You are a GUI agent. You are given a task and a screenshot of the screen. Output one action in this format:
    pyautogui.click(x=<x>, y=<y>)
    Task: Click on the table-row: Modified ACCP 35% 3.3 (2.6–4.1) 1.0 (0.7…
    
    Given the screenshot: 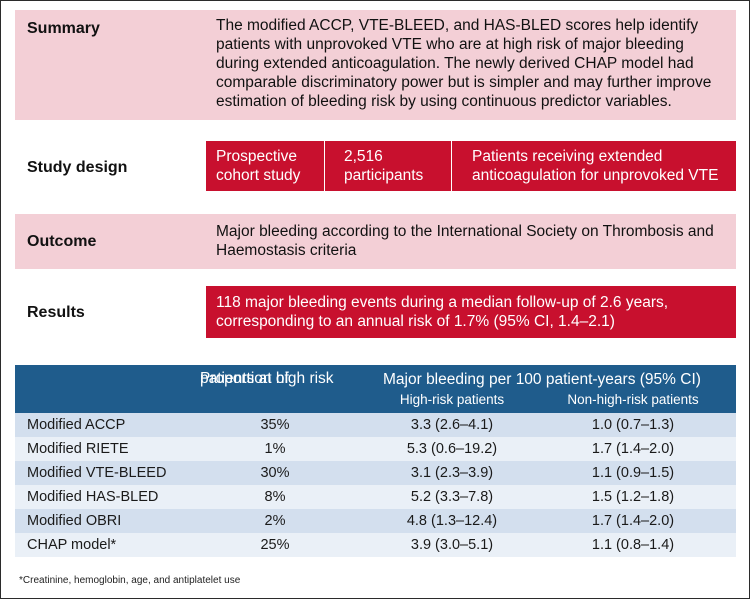 What is the action you would take?
    pyautogui.click(x=375, y=425)
    